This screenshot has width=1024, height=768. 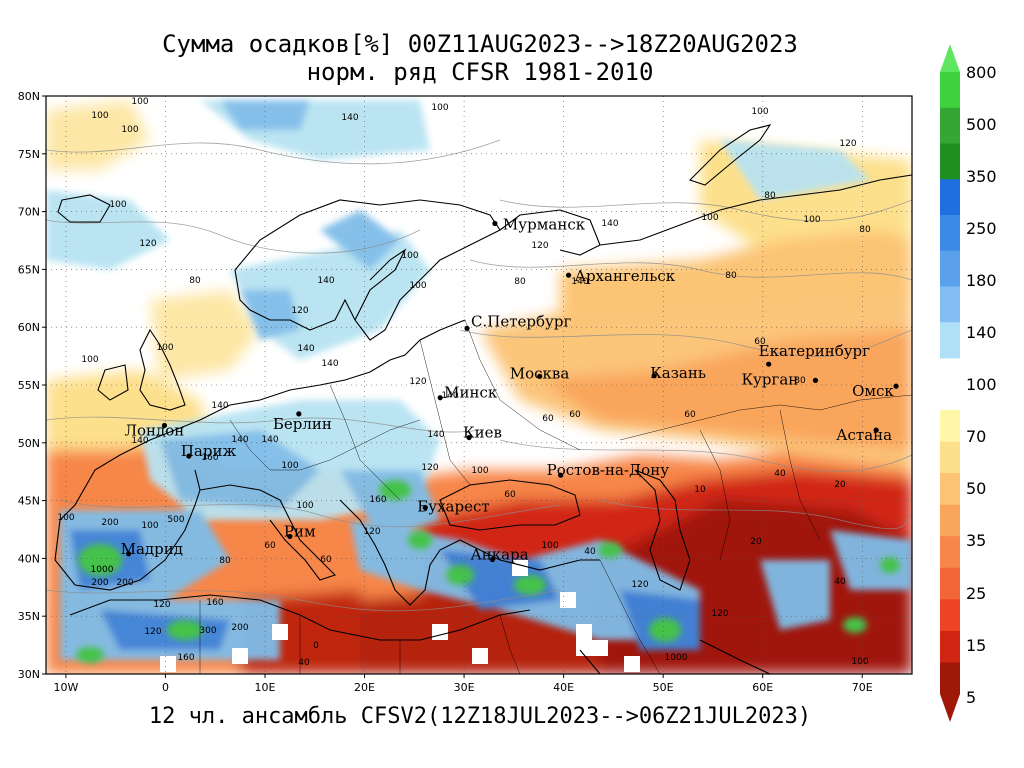 I want to click on colorbar-label: 25, so click(x=976, y=593).